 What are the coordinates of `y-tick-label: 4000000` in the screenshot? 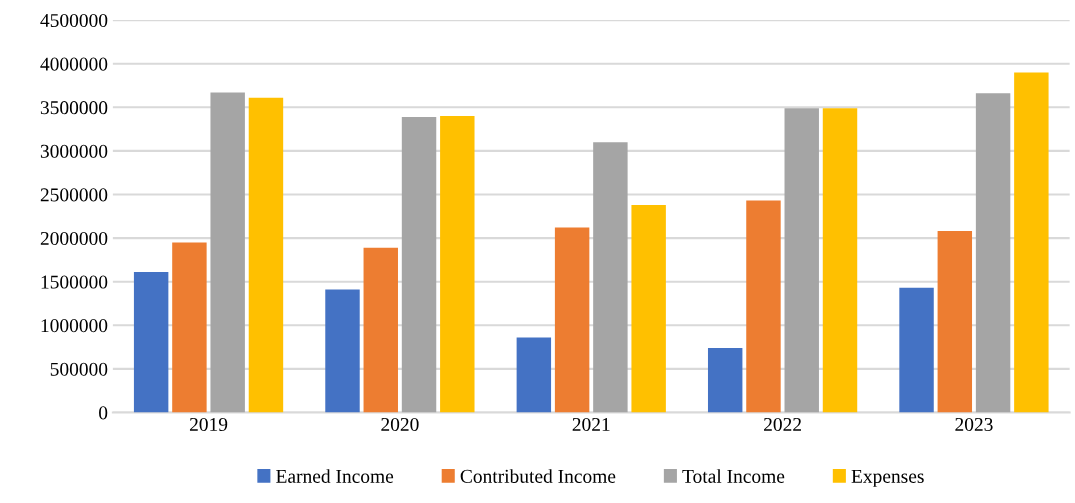 It's located at (74, 64).